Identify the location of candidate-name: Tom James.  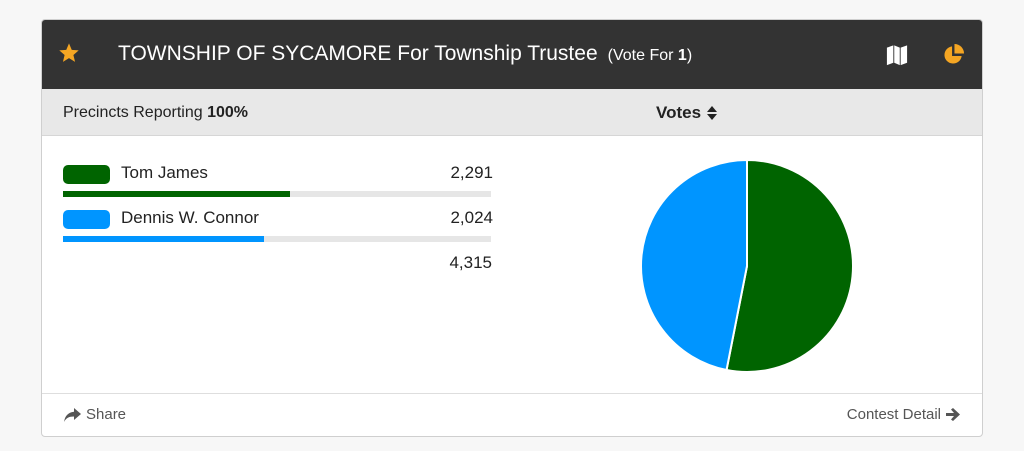
(164, 172).